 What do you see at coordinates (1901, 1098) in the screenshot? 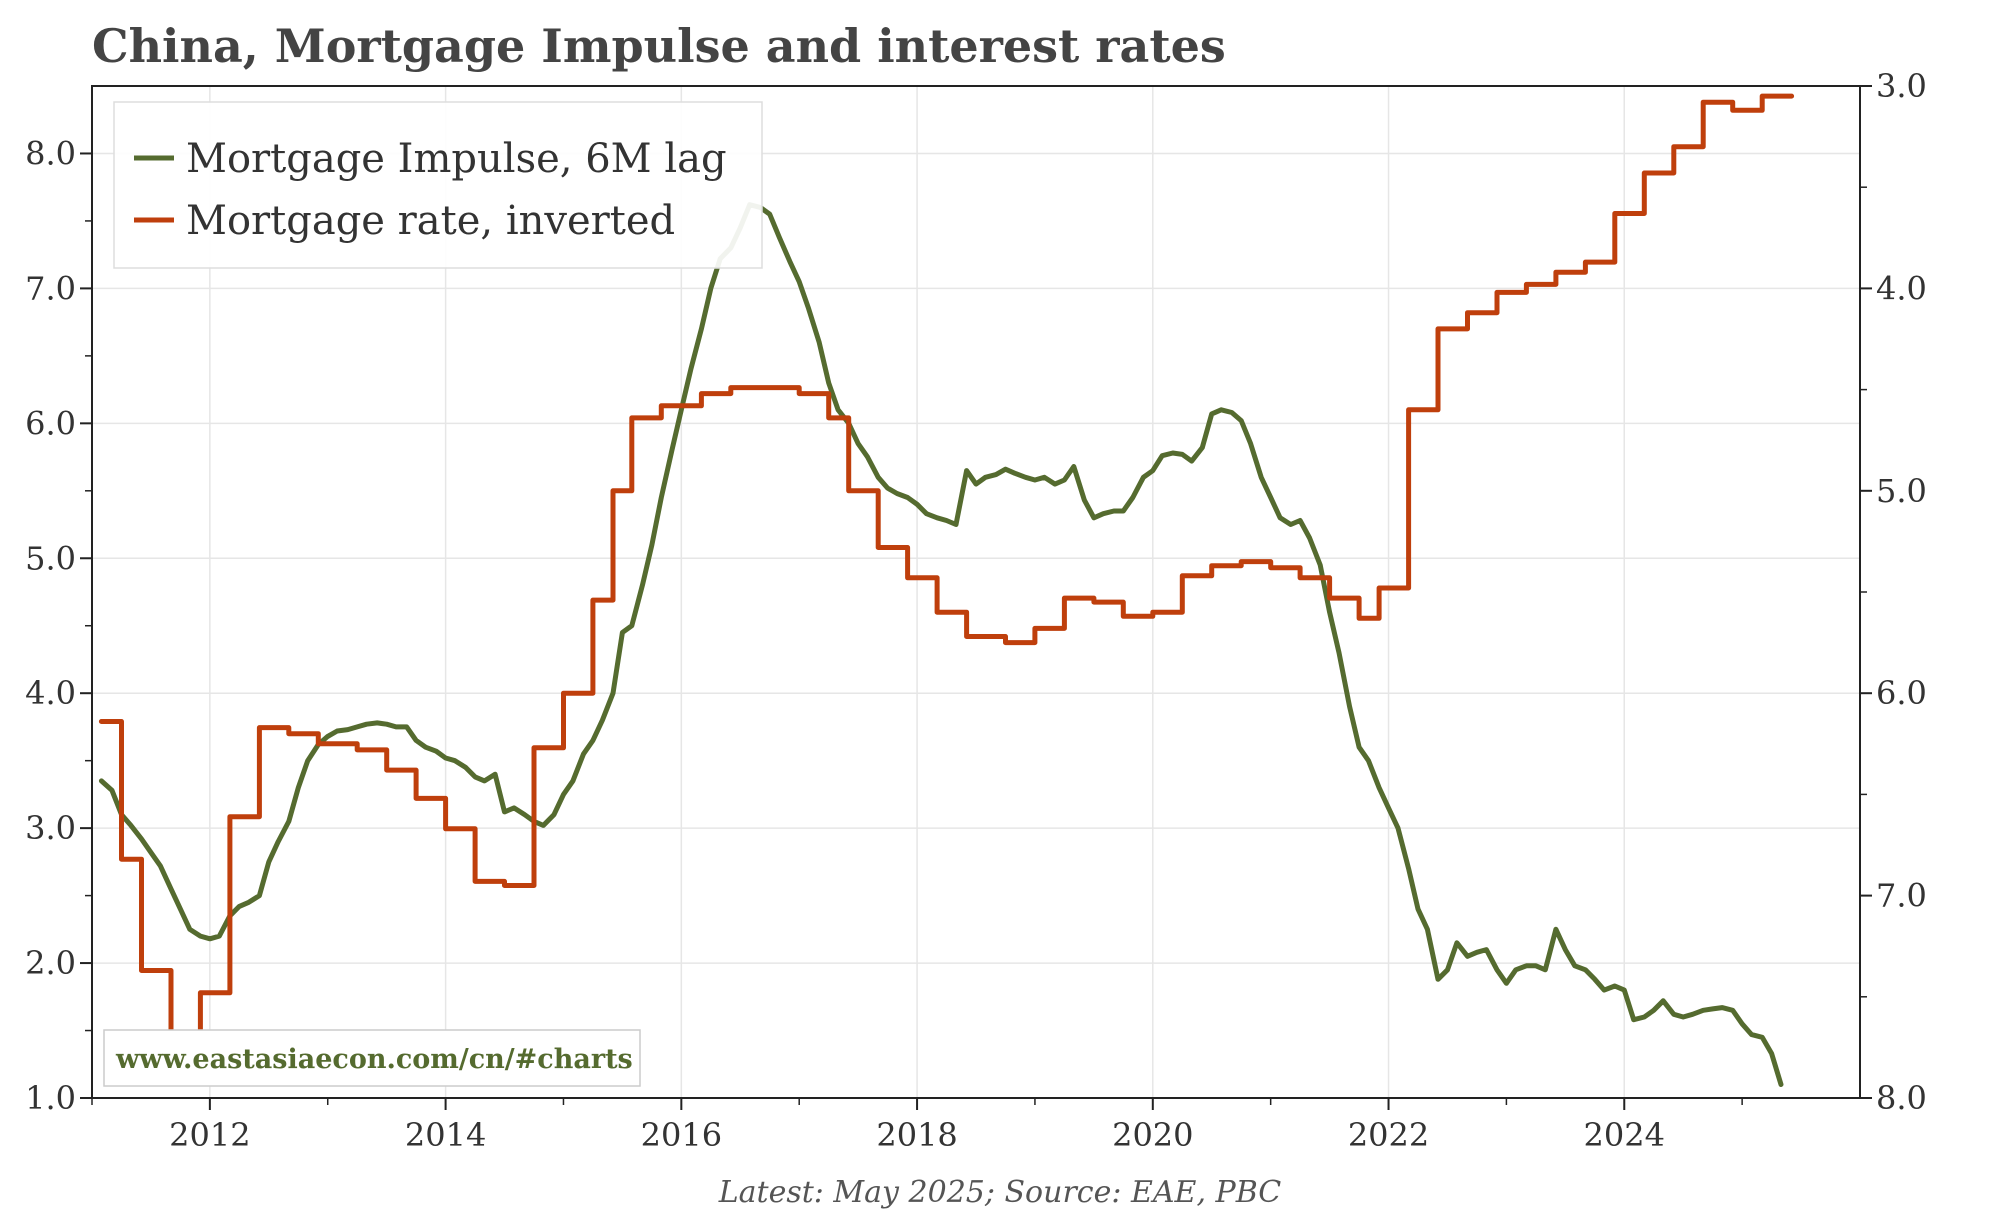
I see `right-y-tick-label: 8.0` at bounding box center [1901, 1098].